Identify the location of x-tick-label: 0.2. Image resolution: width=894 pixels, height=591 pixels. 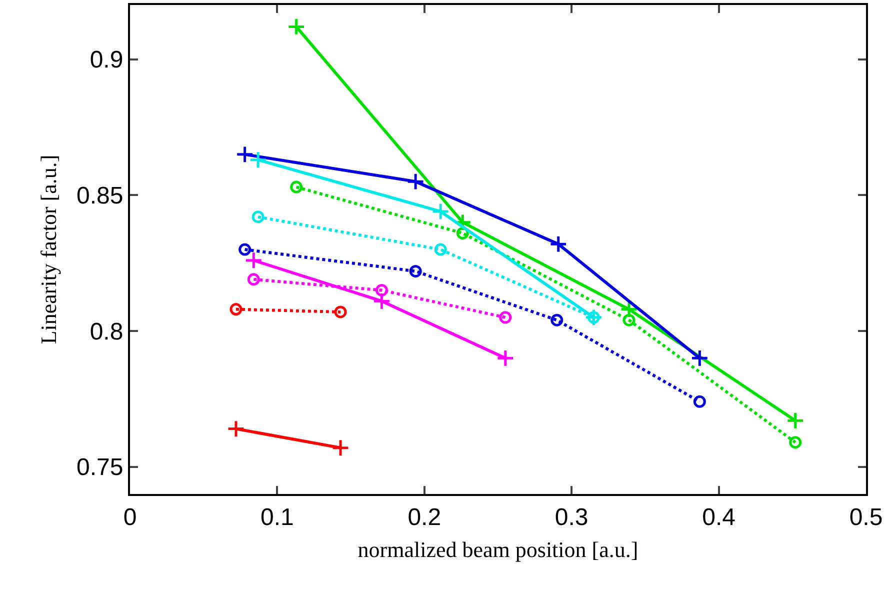
(425, 517).